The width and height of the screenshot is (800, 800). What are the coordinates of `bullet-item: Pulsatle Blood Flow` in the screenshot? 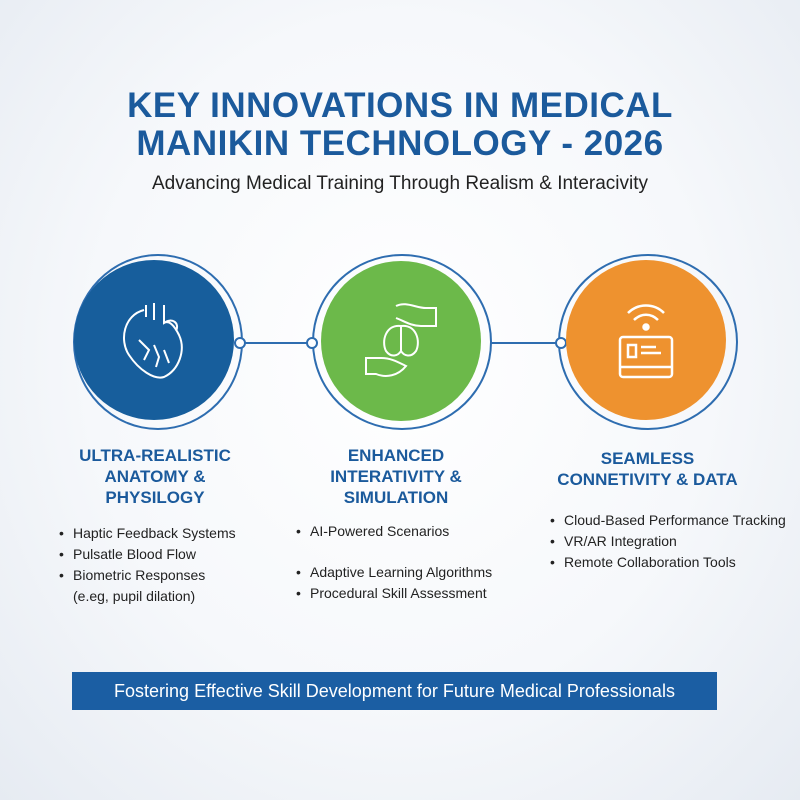 It's located at (157, 554).